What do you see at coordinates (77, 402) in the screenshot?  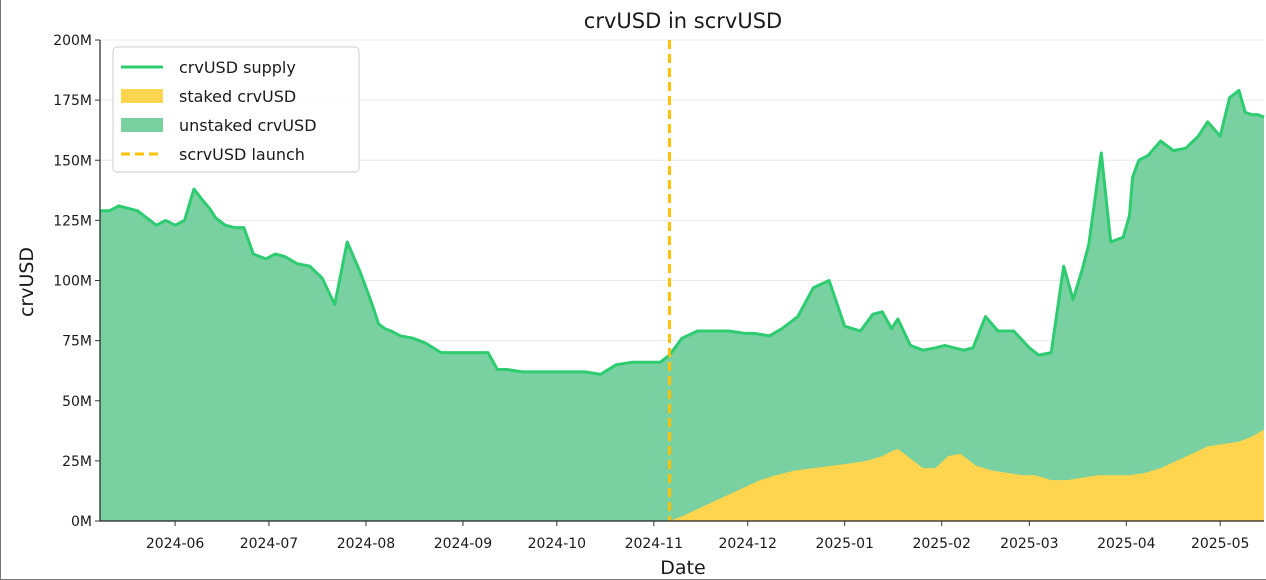 I see `y-tick-label: 50M` at bounding box center [77, 402].